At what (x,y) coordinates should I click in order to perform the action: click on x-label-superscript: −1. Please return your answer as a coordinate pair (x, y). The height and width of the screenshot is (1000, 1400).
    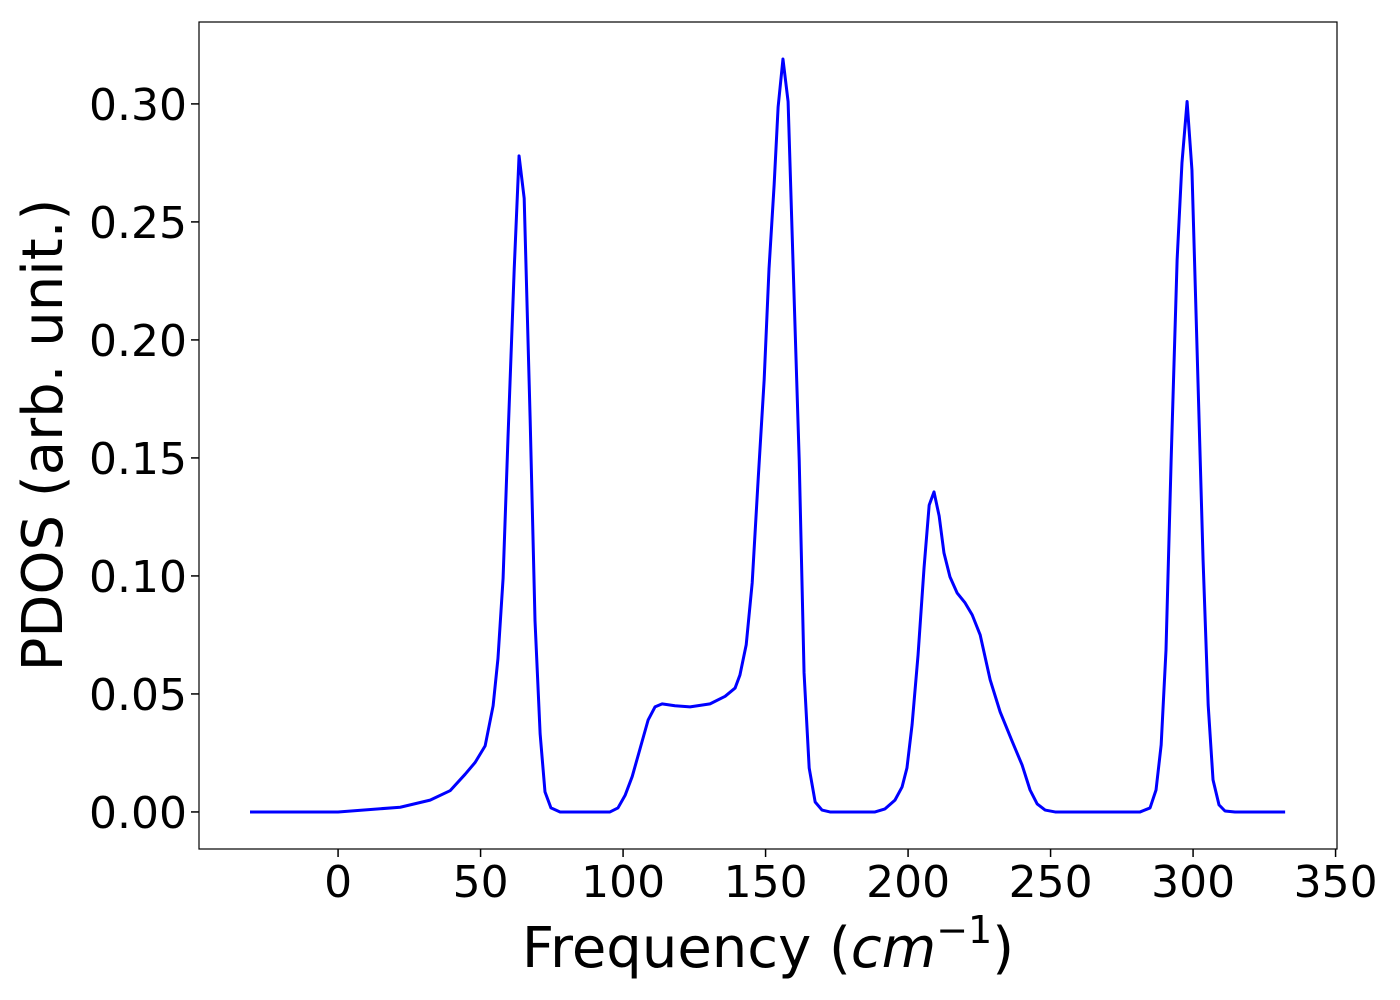
    Looking at the image, I should click on (964, 930).